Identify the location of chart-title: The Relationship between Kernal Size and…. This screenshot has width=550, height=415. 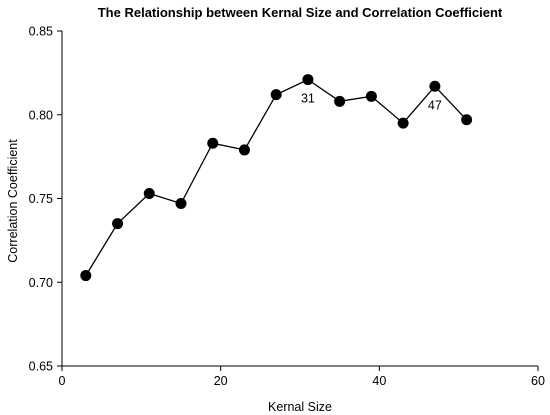
(300, 12).